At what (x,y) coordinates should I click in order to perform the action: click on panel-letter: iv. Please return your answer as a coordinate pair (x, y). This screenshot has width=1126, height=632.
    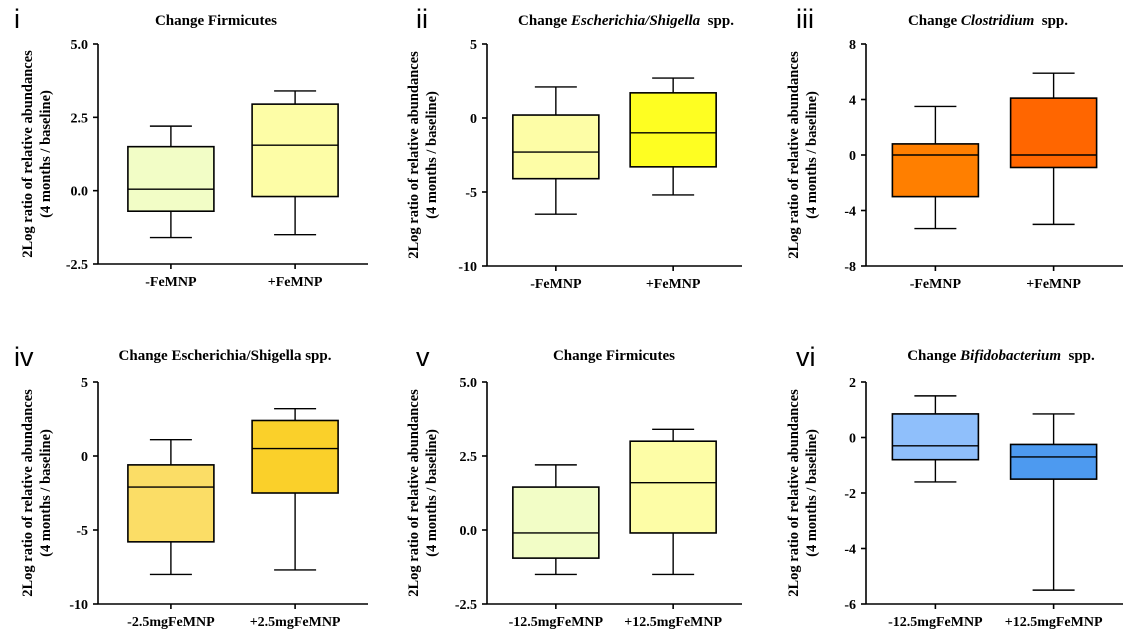
    Looking at the image, I should click on (24, 357).